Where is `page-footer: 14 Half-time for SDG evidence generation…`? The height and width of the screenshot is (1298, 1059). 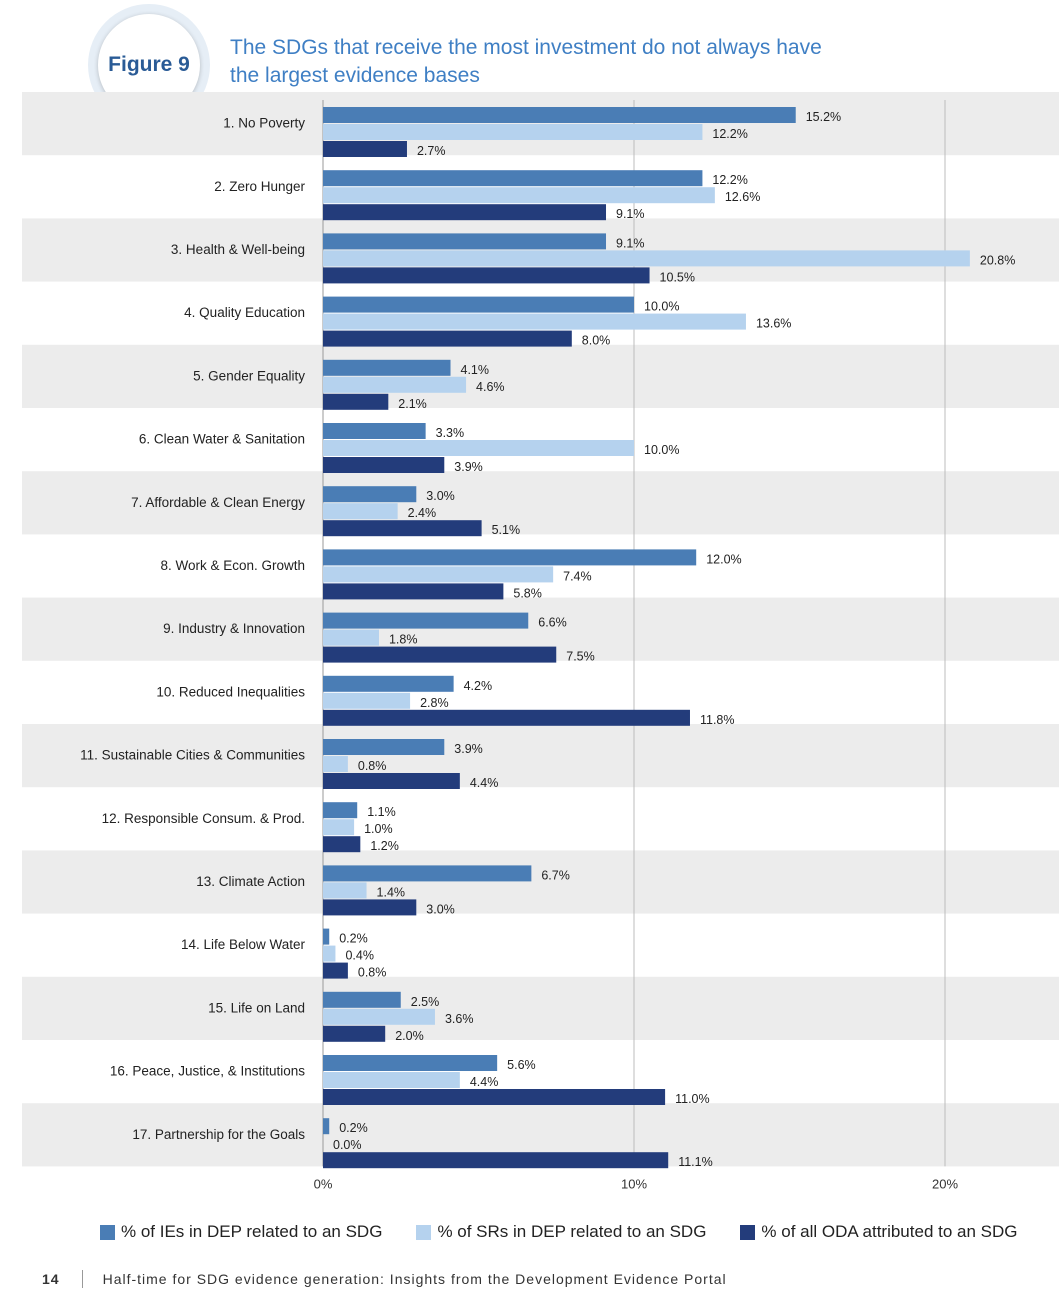 page-footer: 14 Half-time for SDG evidence generation… is located at coordinates (384, 1279).